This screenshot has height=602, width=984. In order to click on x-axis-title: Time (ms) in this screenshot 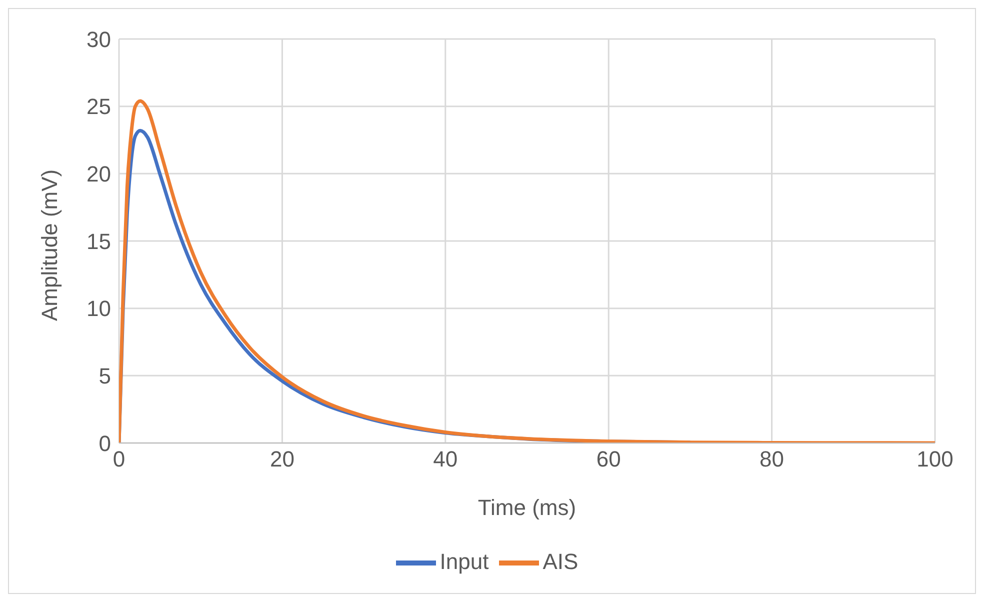, I will do `click(527, 507)`.